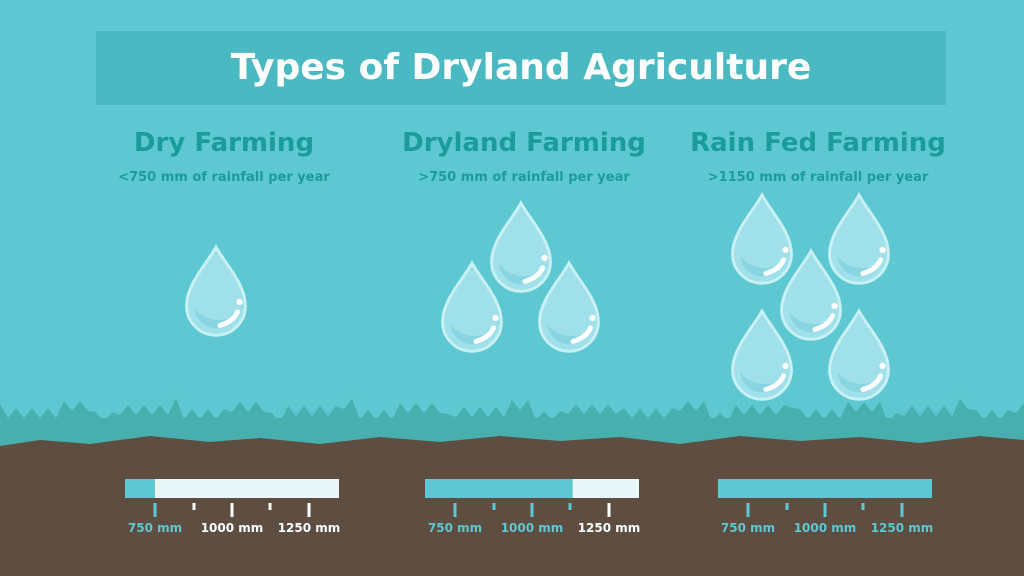 This screenshot has width=1024, height=576. I want to click on dryland-farming-title: Dryland Farming, so click(524, 143).